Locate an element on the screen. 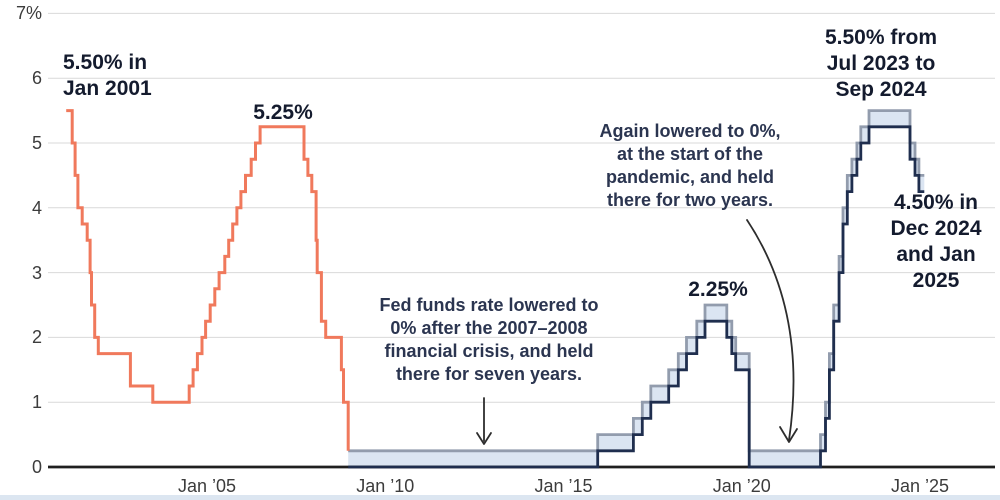  bottom-border-strip is located at coordinates (500, 497).